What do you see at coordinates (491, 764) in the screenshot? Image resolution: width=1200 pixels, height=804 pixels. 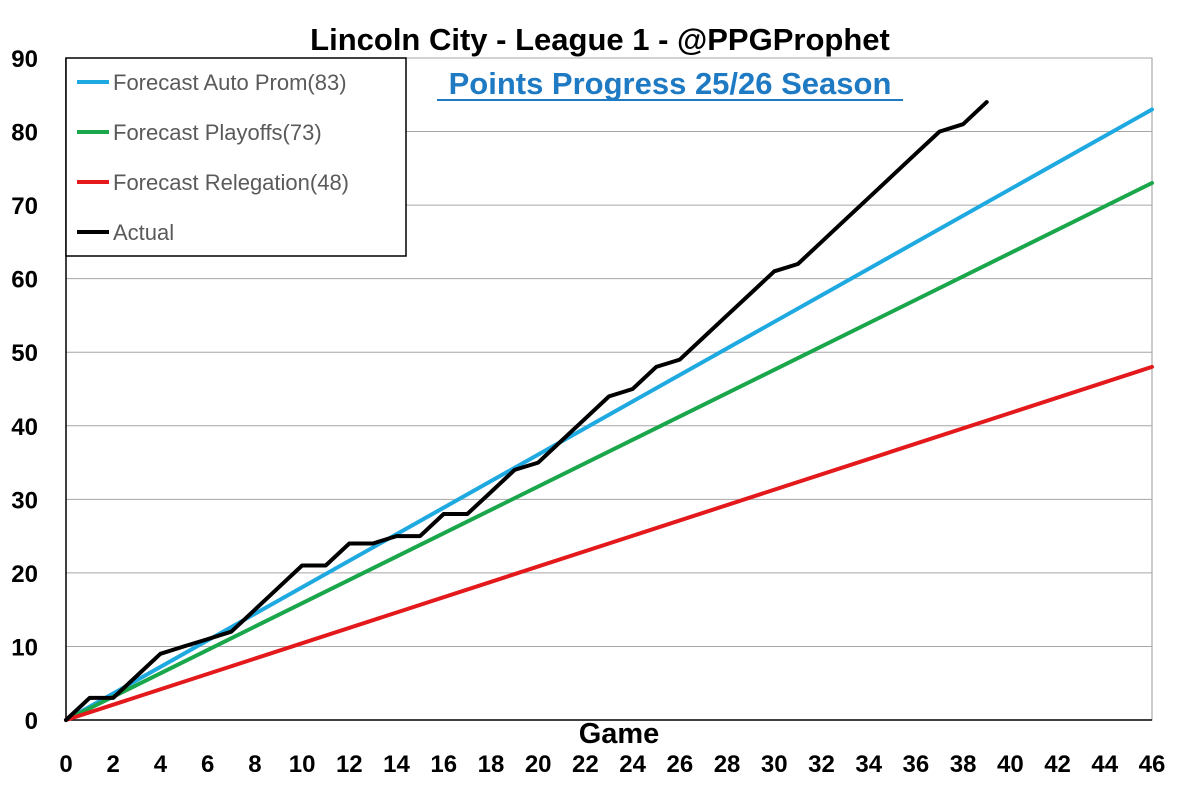 I see `x-tick-label: 18` at bounding box center [491, 764].